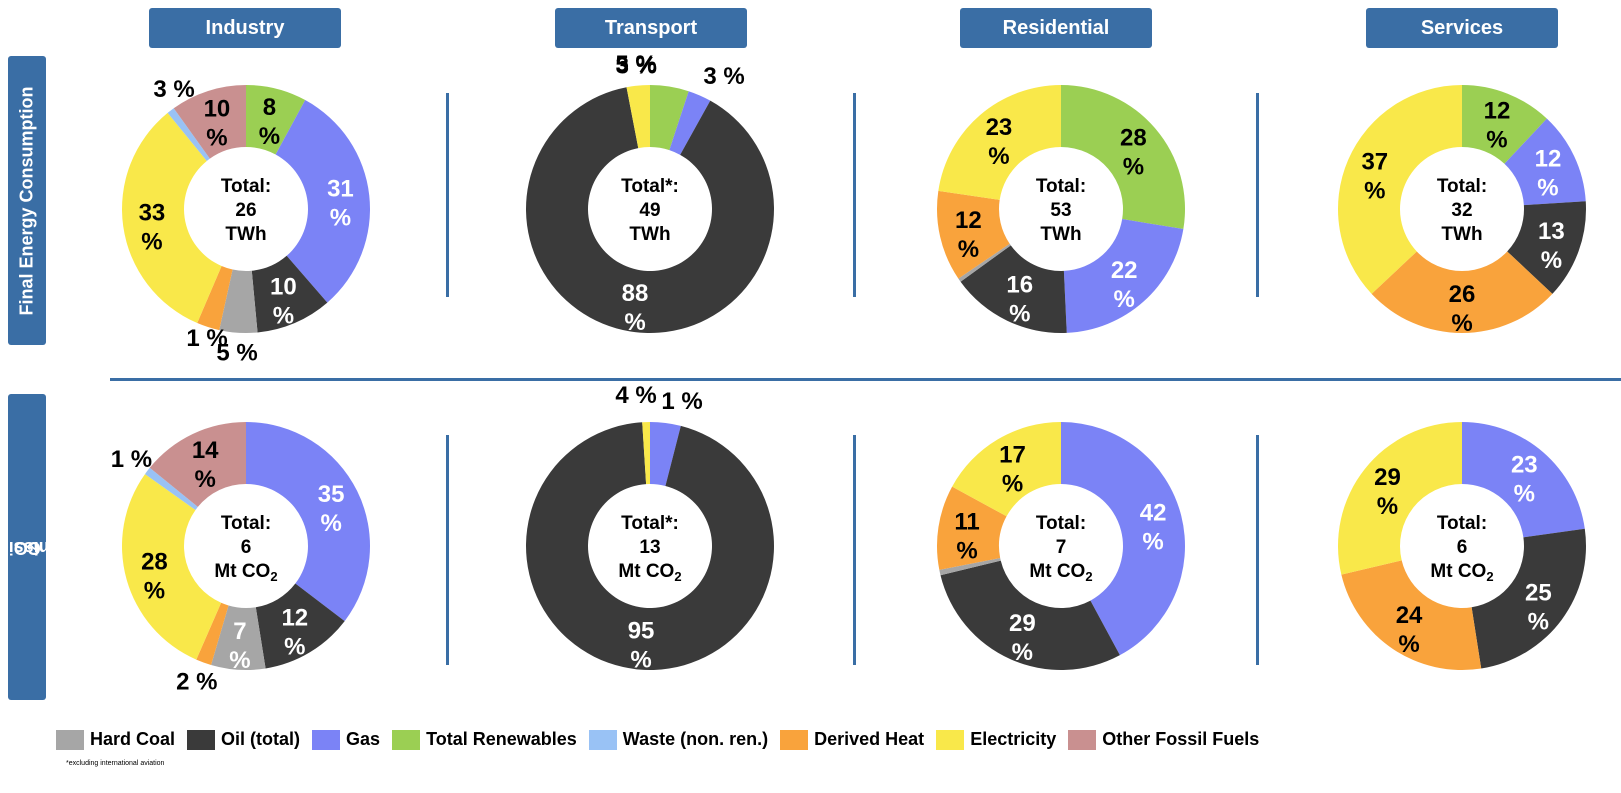 This screenshot has width=1621, height=793. Describe the element at coordinates (1060, 210) in the screenshot. I see `donut-center-value: 53` at that location.